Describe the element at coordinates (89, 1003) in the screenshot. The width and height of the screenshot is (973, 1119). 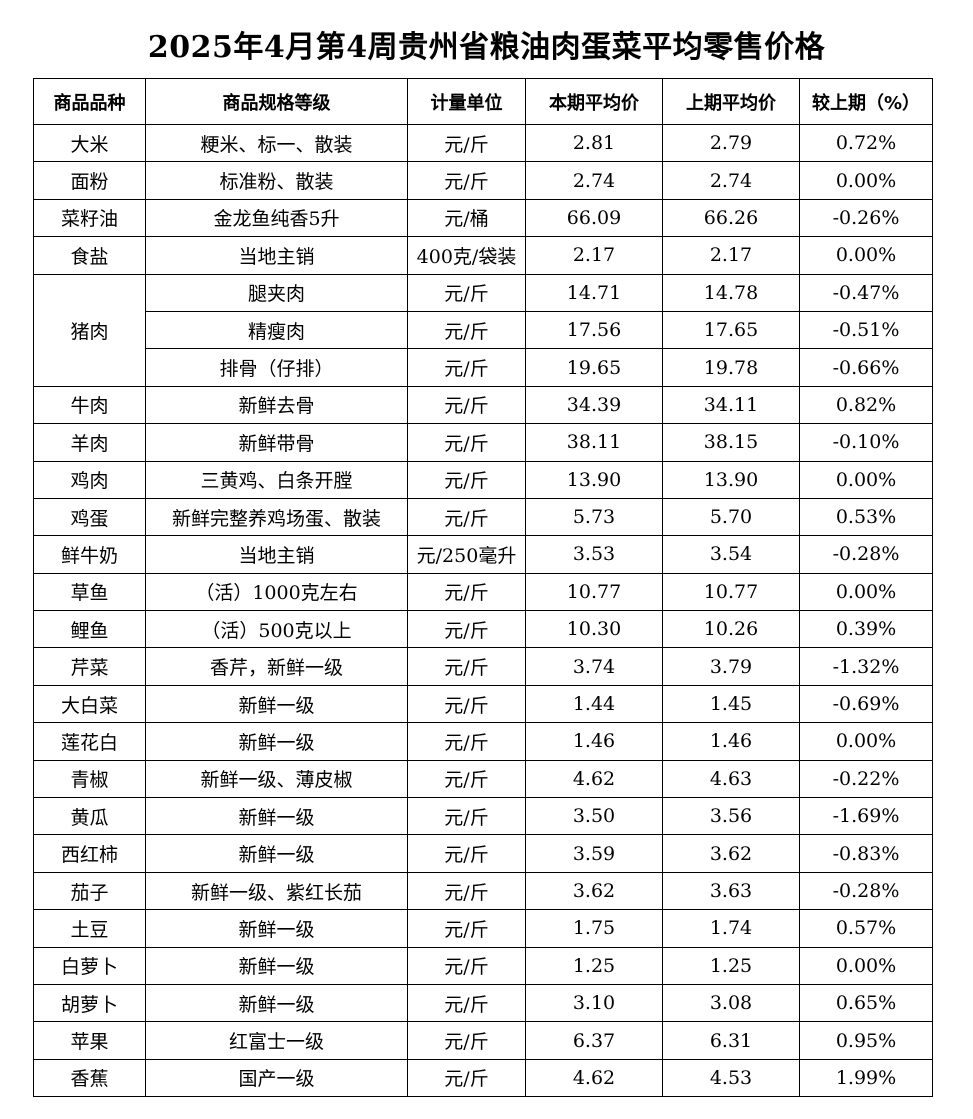
I see `cell-product-name: 胡萝卜` at that location.